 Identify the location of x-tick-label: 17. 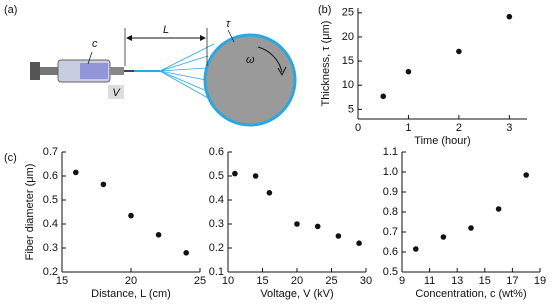
(512, 281).